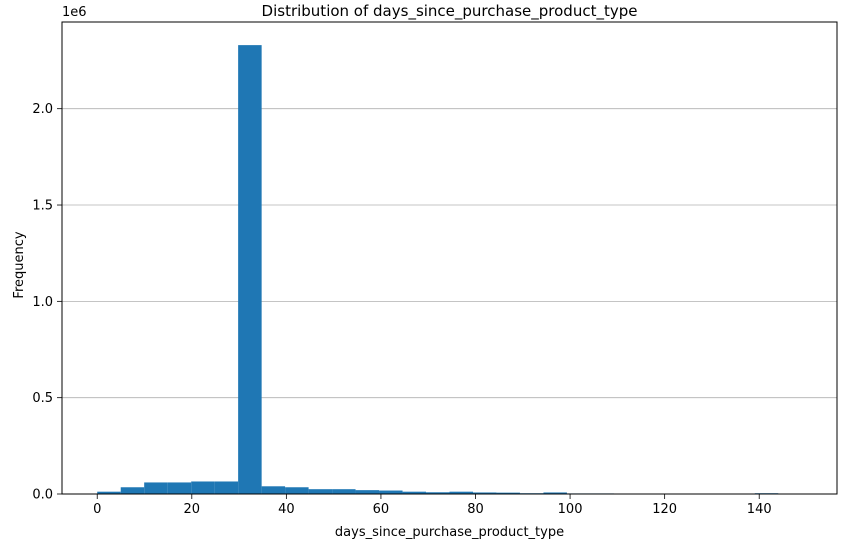 This screenshot has height=552, width=846. Describe the element at coordinates (759, 509) in the screenshot. I see `x-tick-label-7: 140` at that location.